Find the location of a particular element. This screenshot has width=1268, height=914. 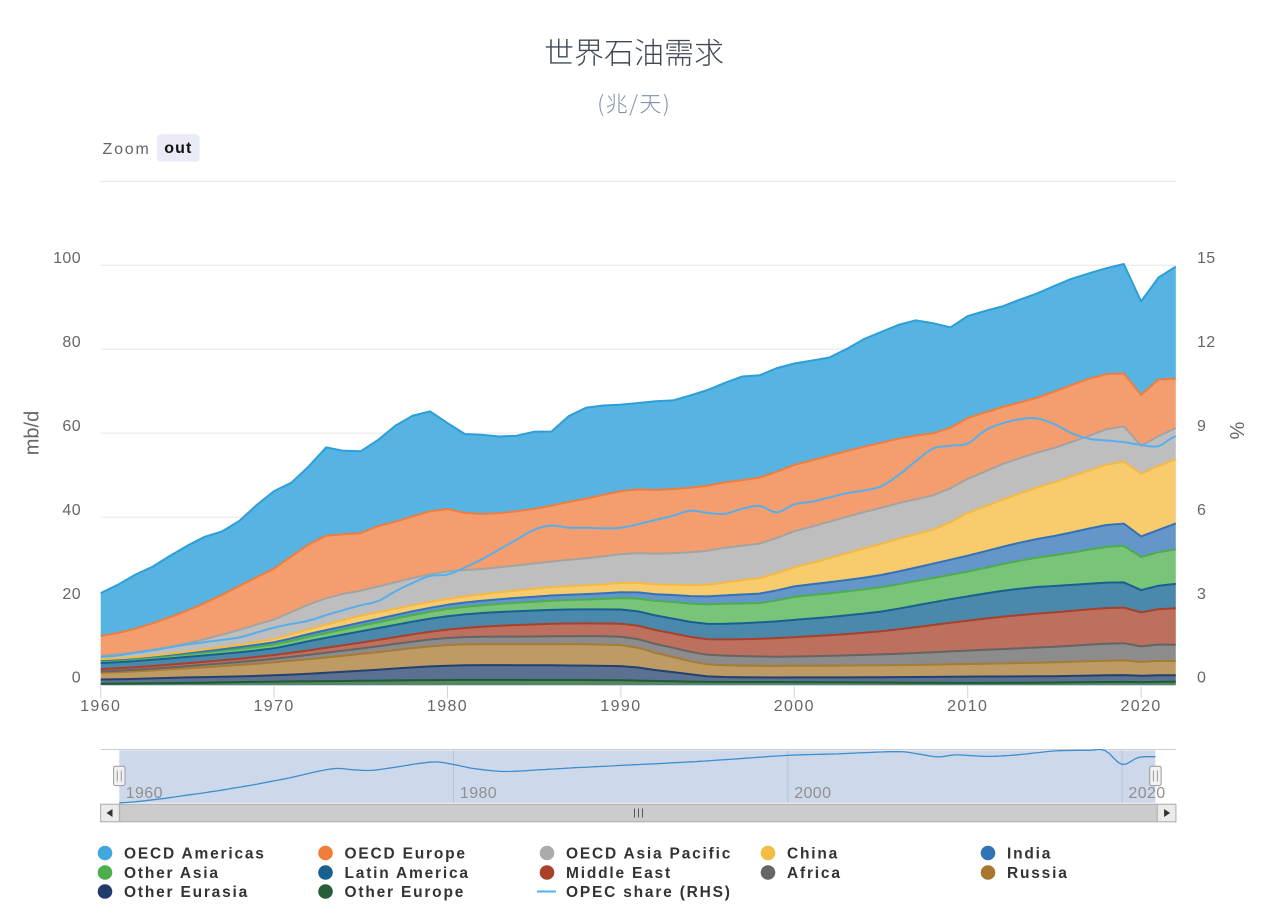

svg-text: 1970 is located at coordinates (273, 706).